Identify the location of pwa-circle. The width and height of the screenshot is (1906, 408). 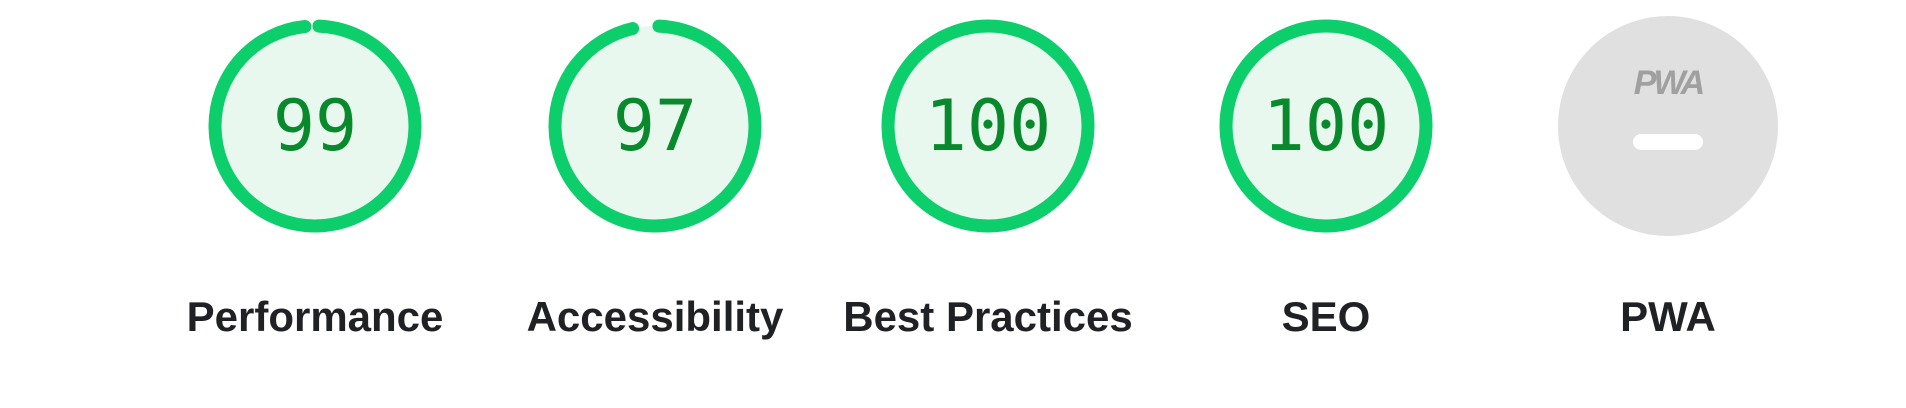
(1668, 126).